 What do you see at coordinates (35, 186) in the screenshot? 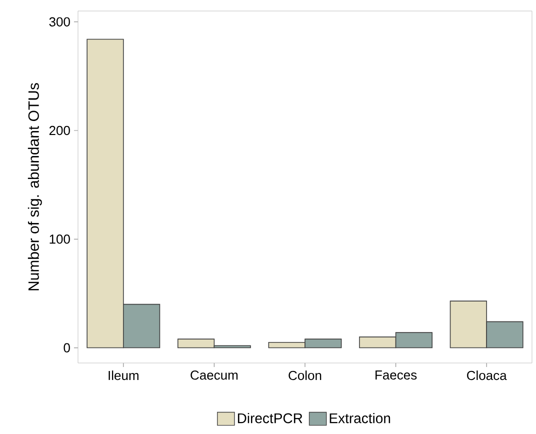
I see `y-axis-title: Number of sig. abundant OTUs` at bounding box center [35, 186].